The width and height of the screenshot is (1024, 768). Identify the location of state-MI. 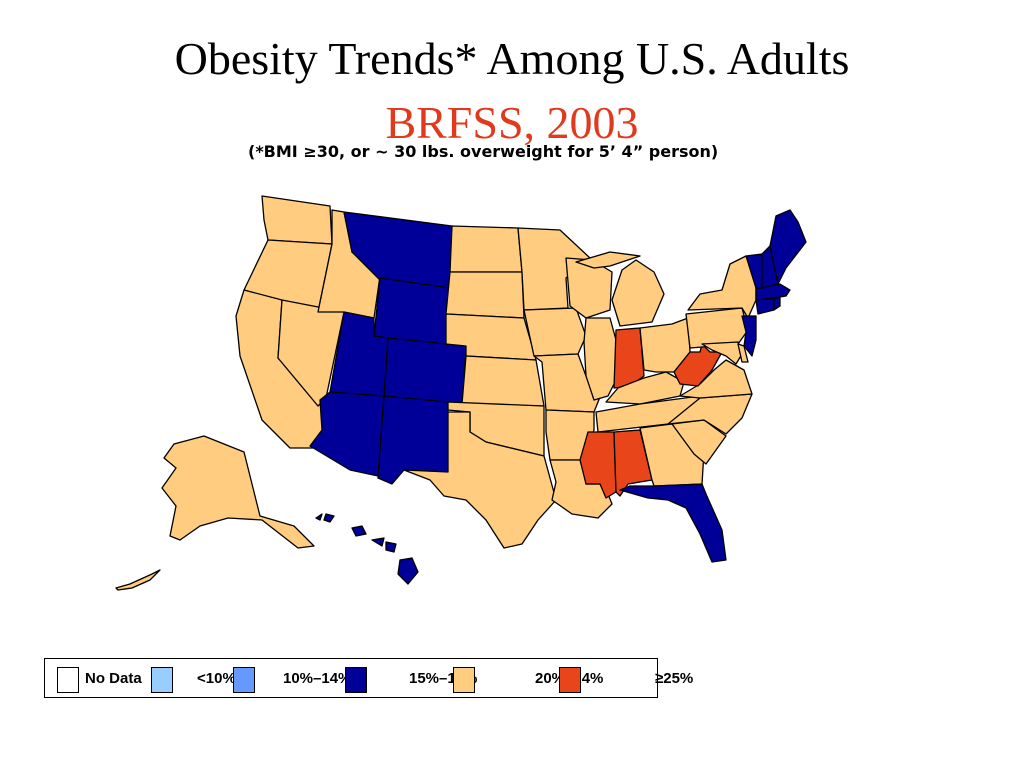
(620, 289).